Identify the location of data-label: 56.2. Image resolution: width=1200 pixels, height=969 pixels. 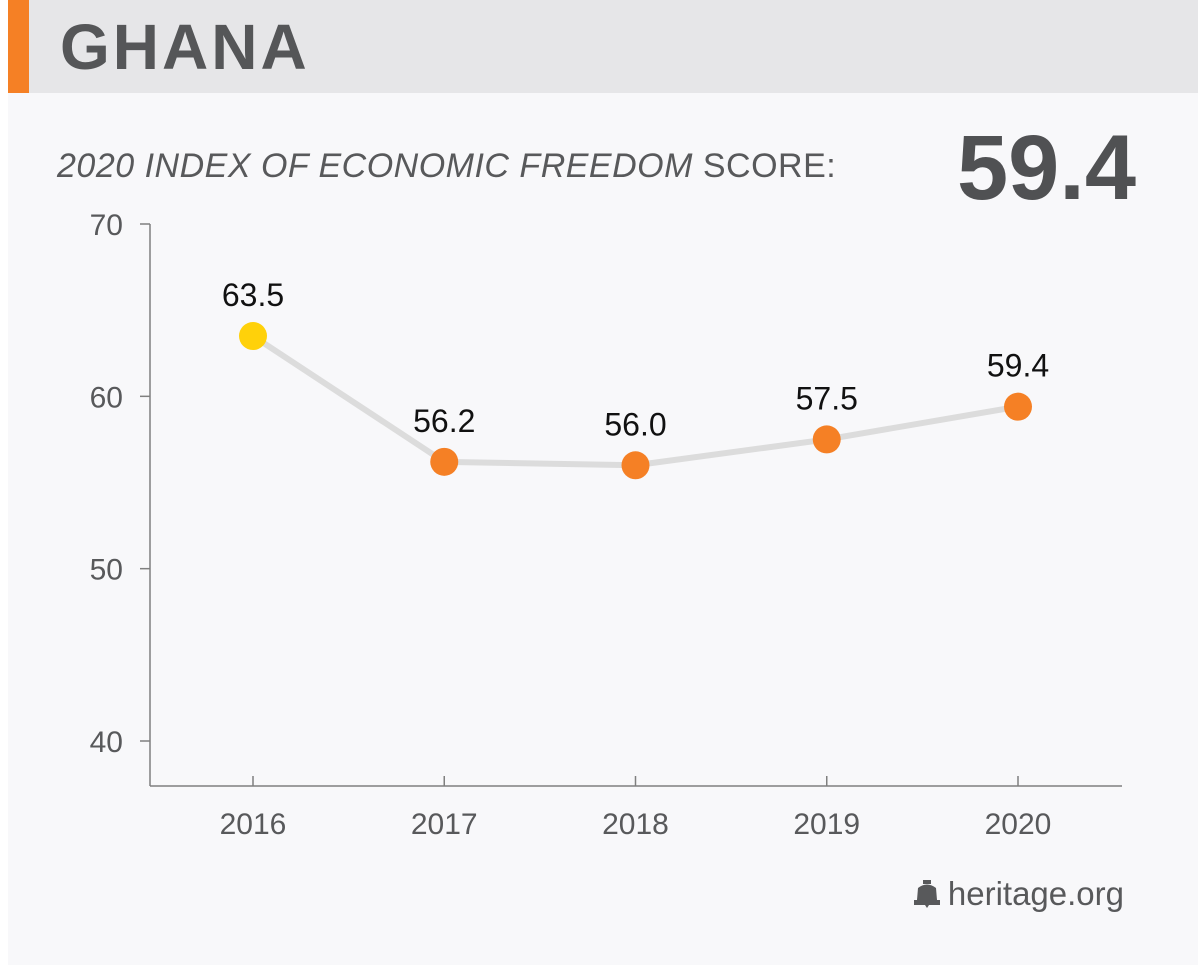
(444, 421).